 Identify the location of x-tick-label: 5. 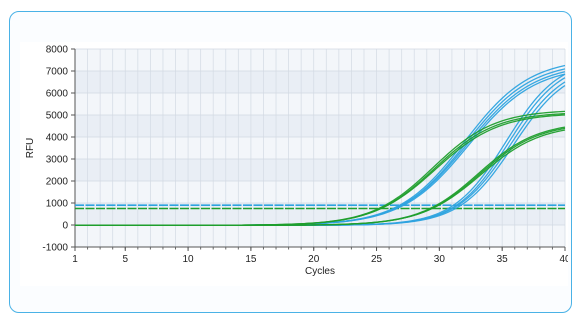
(125, 259).